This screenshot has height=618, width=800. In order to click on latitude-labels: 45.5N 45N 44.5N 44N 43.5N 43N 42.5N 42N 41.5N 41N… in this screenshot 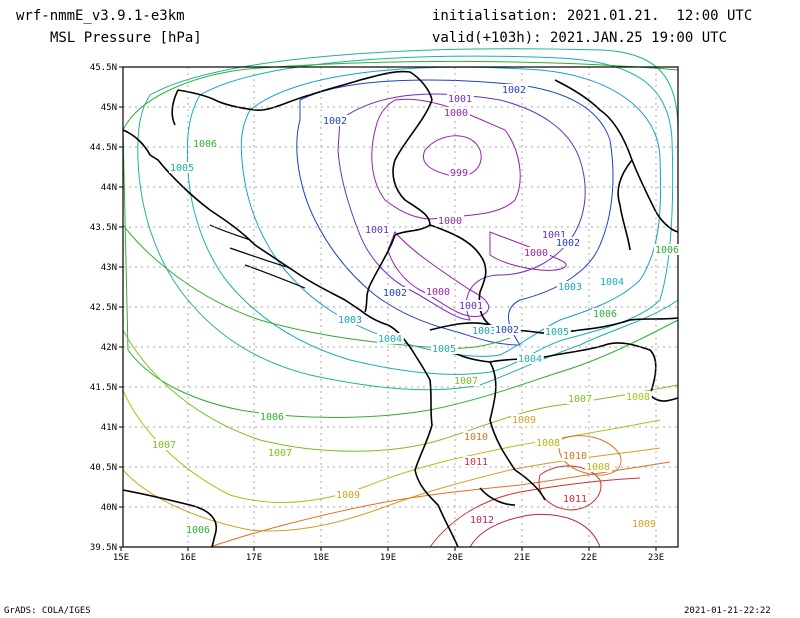, I will do `click(103, 308)`.